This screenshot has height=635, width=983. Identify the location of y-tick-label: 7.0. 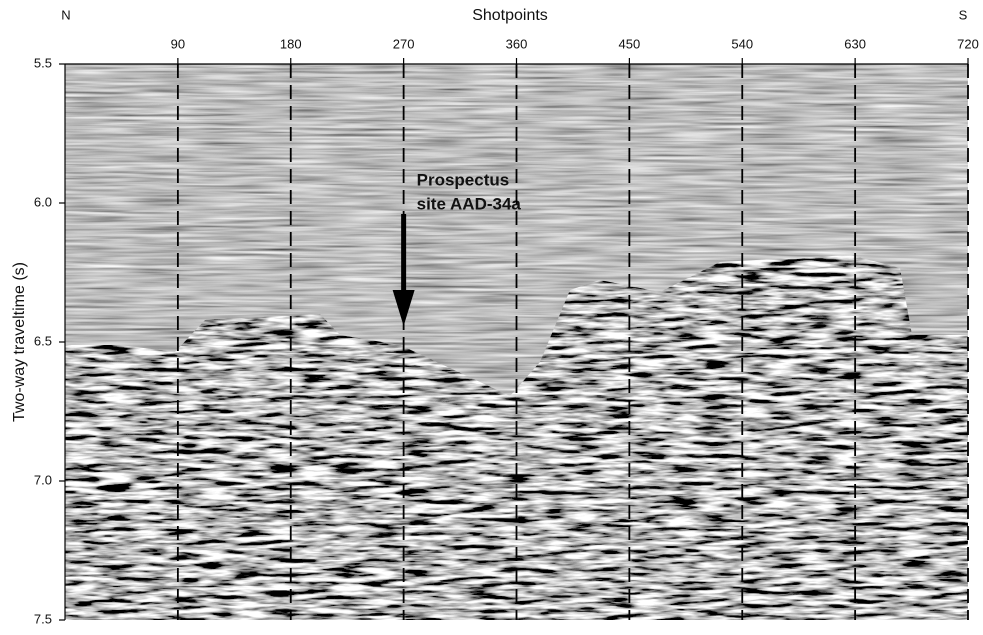
(43, 479).